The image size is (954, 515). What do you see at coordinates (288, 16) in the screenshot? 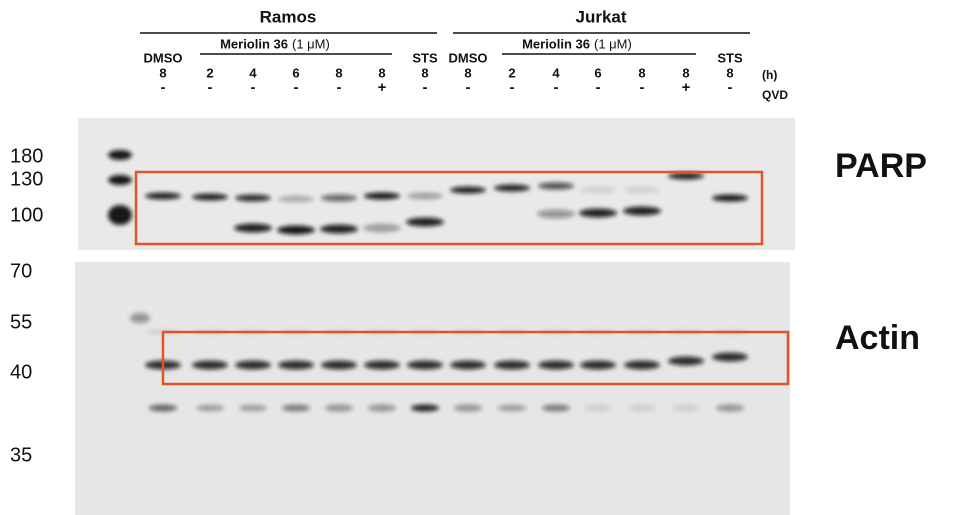
I see `group-label: Ramos` at bounding box center [288, 16].